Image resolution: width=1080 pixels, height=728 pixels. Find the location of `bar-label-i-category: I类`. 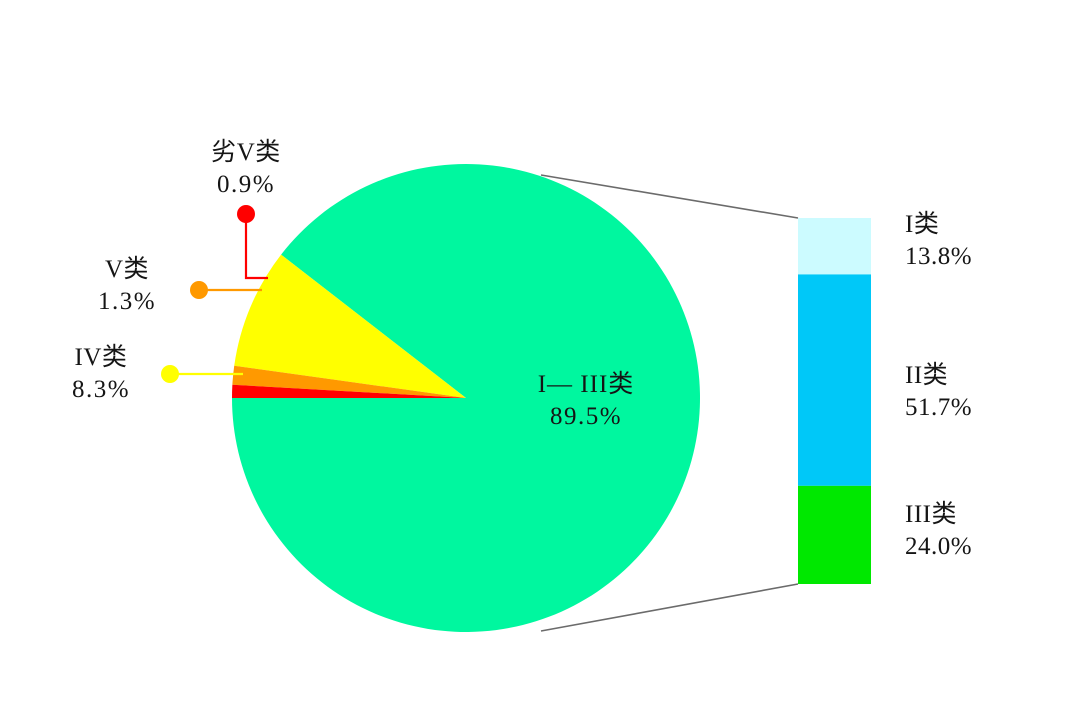

bar-label-i-category: I类 is located at coordinates (922, 224).